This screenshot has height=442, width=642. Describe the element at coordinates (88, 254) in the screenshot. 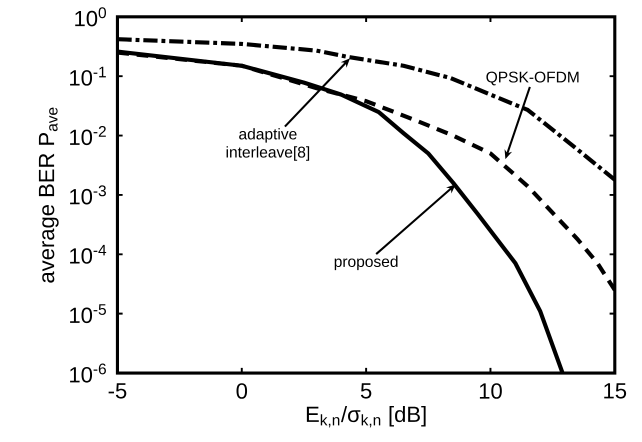

I see `y-tick-label: 10$^{-4}$` at that location.